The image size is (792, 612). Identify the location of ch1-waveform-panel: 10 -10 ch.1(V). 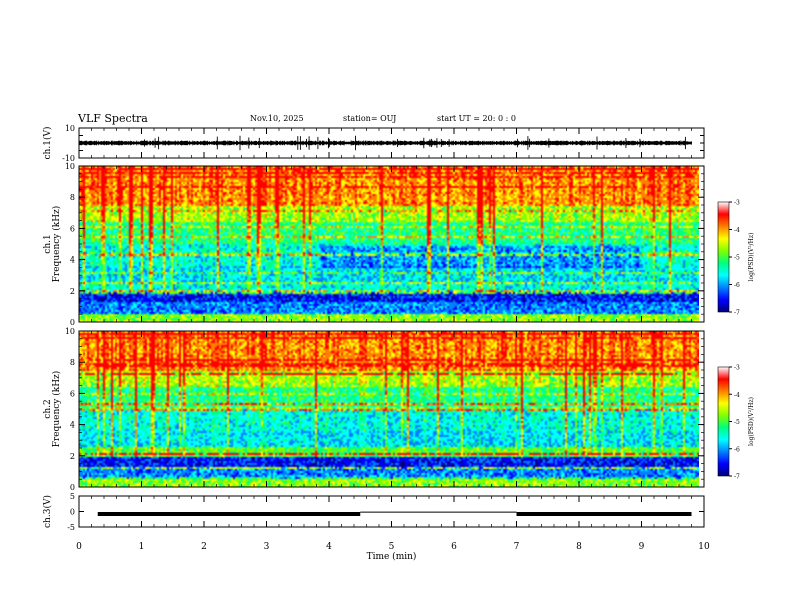
(373, 143).